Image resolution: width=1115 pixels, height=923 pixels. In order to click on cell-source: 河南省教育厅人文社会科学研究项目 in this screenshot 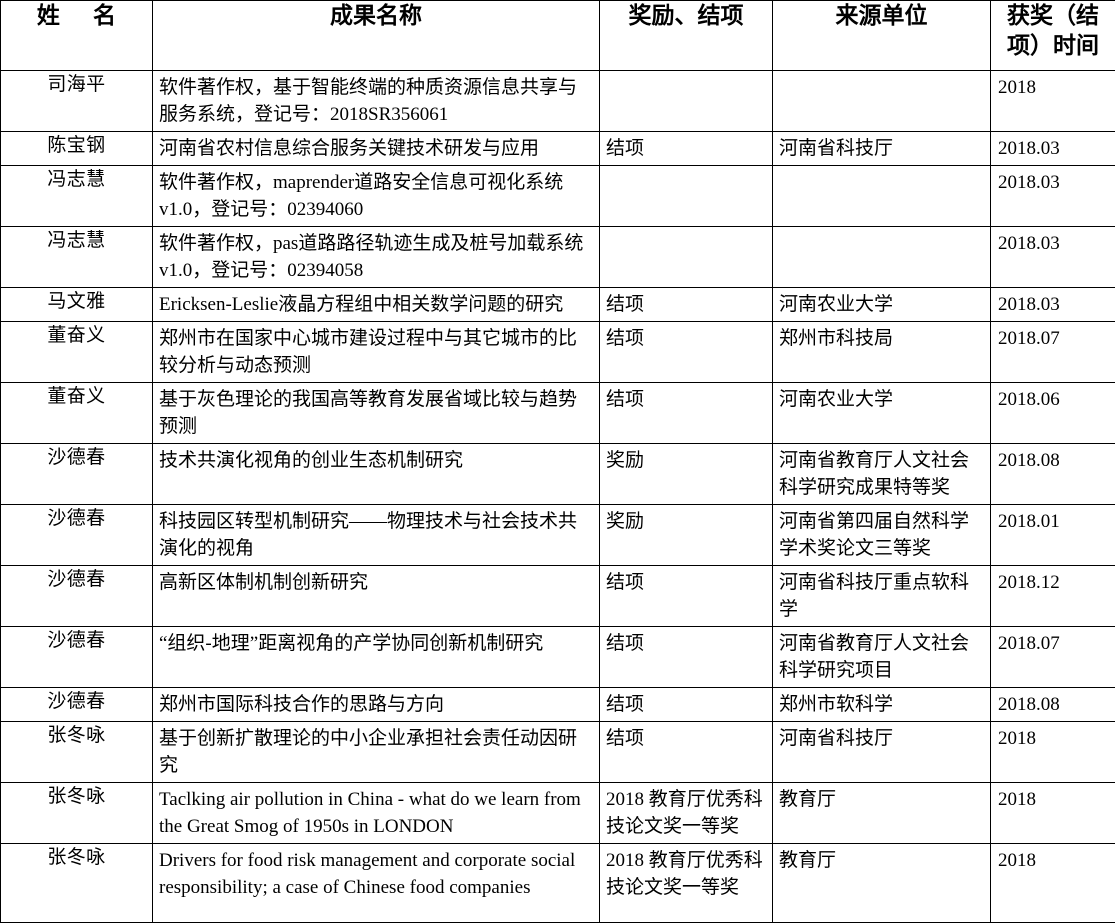, I will do `click(882, 657)`.